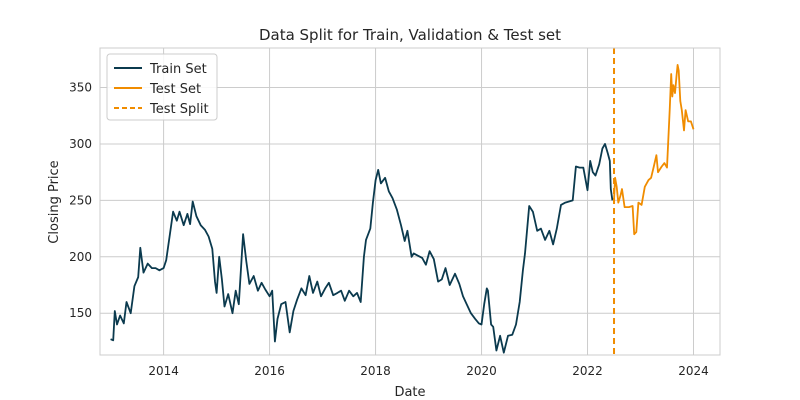  I want to click on x-tick-label: 2020, so click(481, 371).